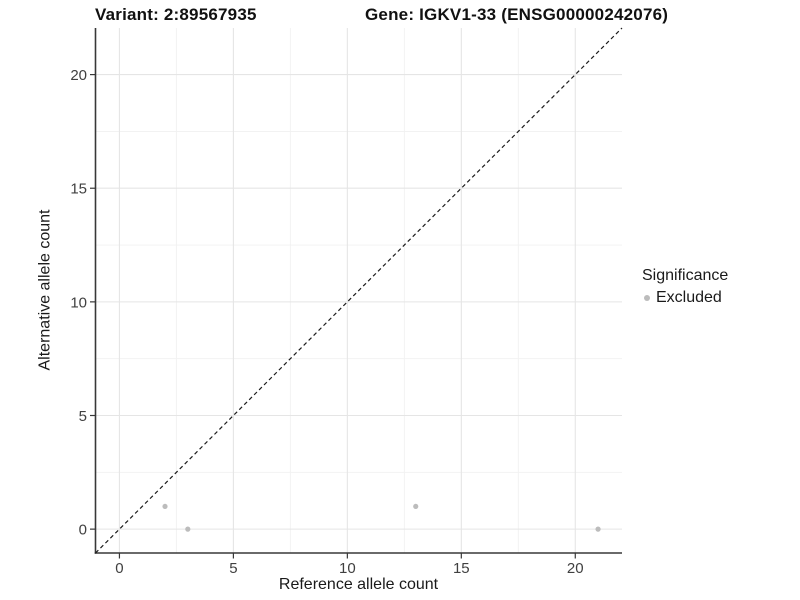 The height and width of the screenshot is (600, 800). I want to click on y-tick-label: 10, so click(78, 302).